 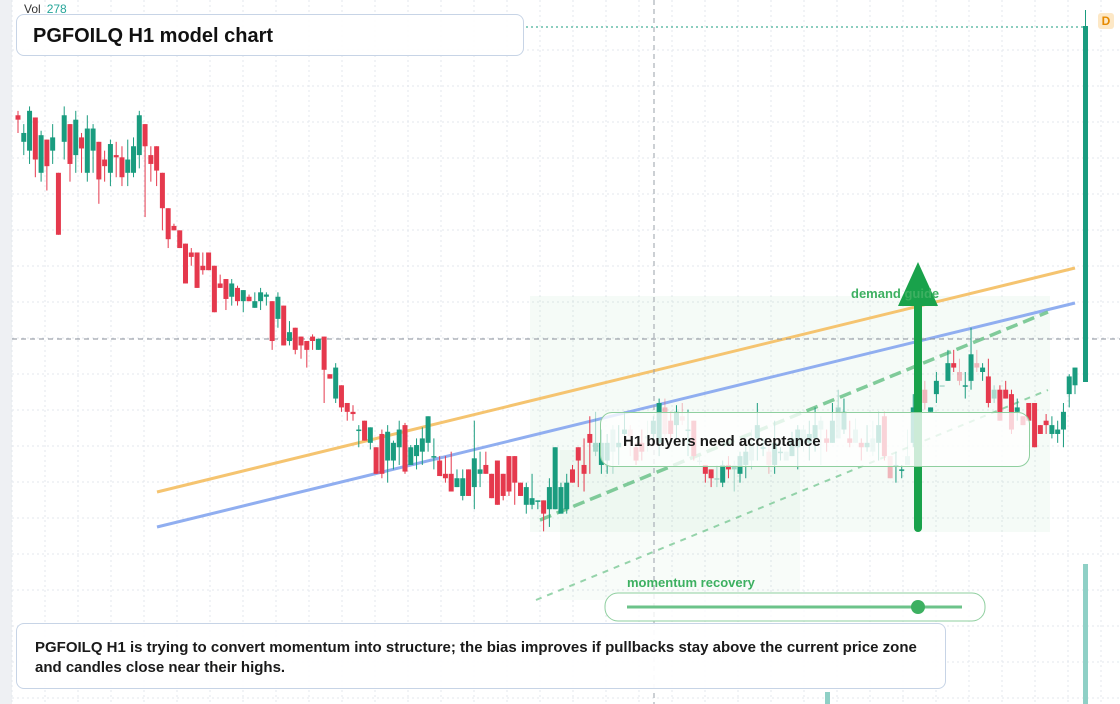 I want to click on momentum-gauge-knob, so click(x=918, y=607).